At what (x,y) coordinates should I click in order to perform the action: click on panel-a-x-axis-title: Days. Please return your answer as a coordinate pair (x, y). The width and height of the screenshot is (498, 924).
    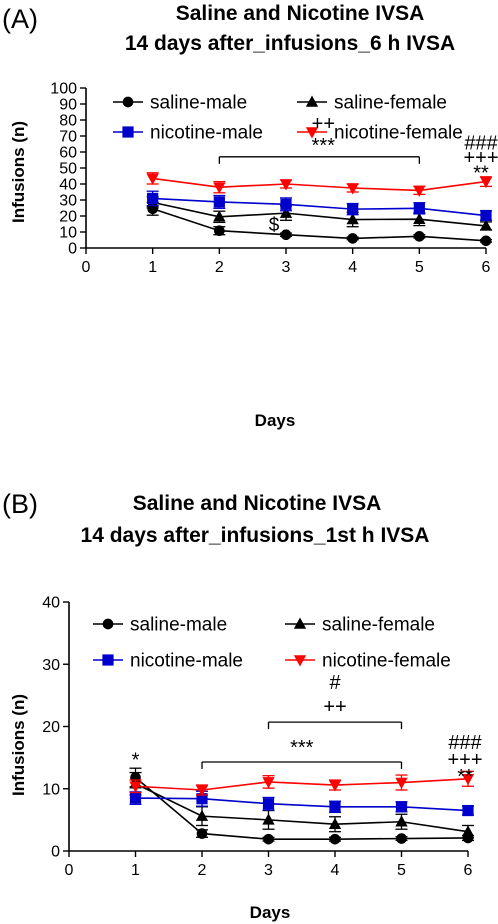
    Looking at the image, I should click on (275, 420).